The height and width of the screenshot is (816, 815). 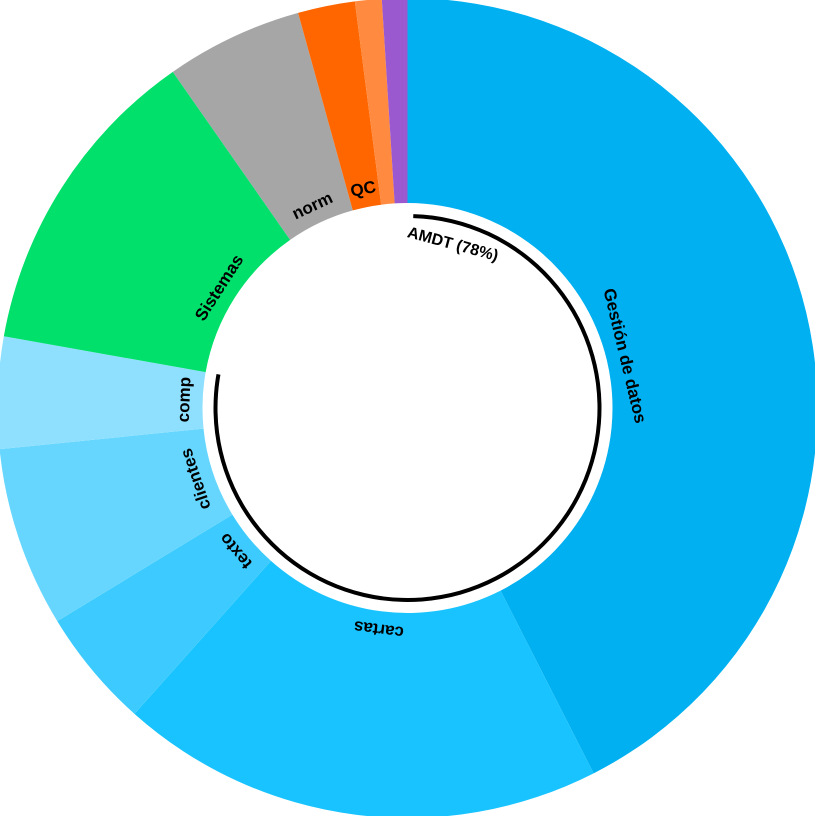 I want to click on slice-label: Gestión de datos, so click(x=624, y=356).